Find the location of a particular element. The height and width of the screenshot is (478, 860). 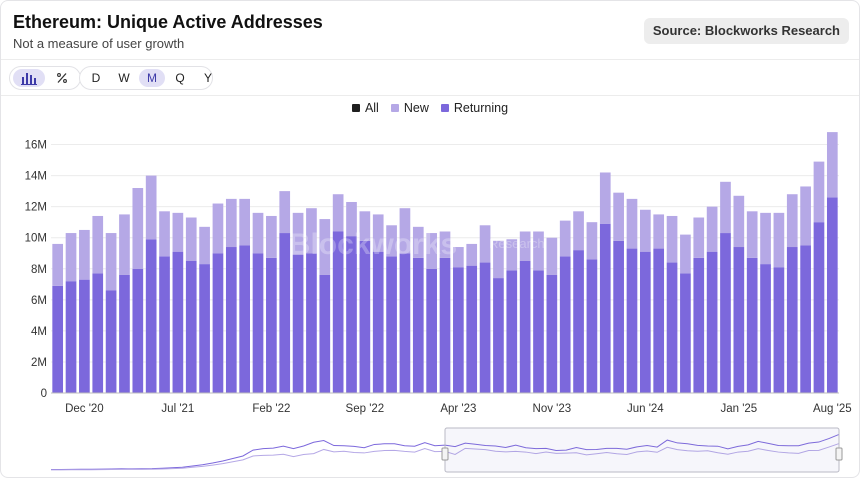

timeframe-q-button: Q is located at coordinates (180, 78).